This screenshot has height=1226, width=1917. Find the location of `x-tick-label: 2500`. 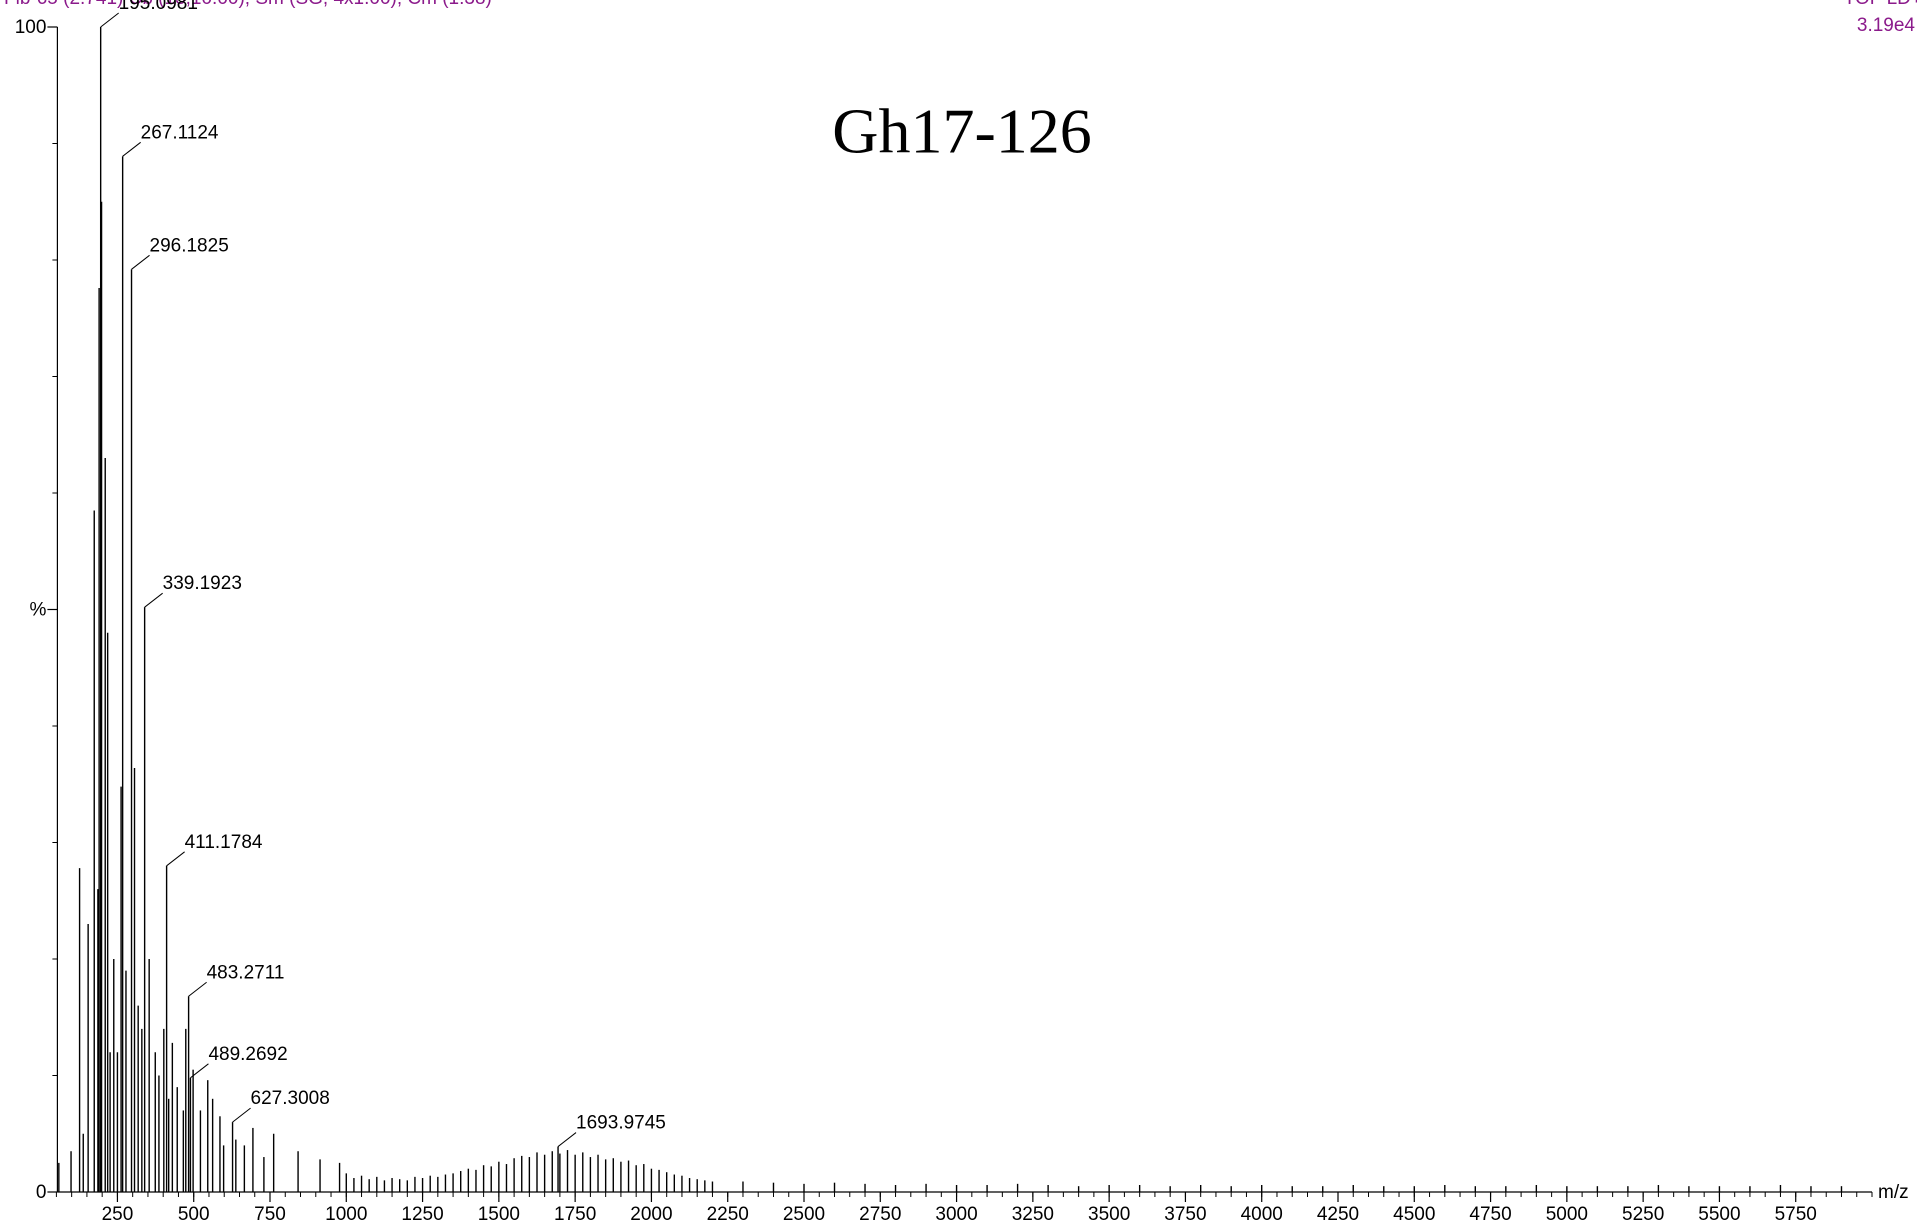

x-tick-label: 2500 is located at coordinates (804, 1214).